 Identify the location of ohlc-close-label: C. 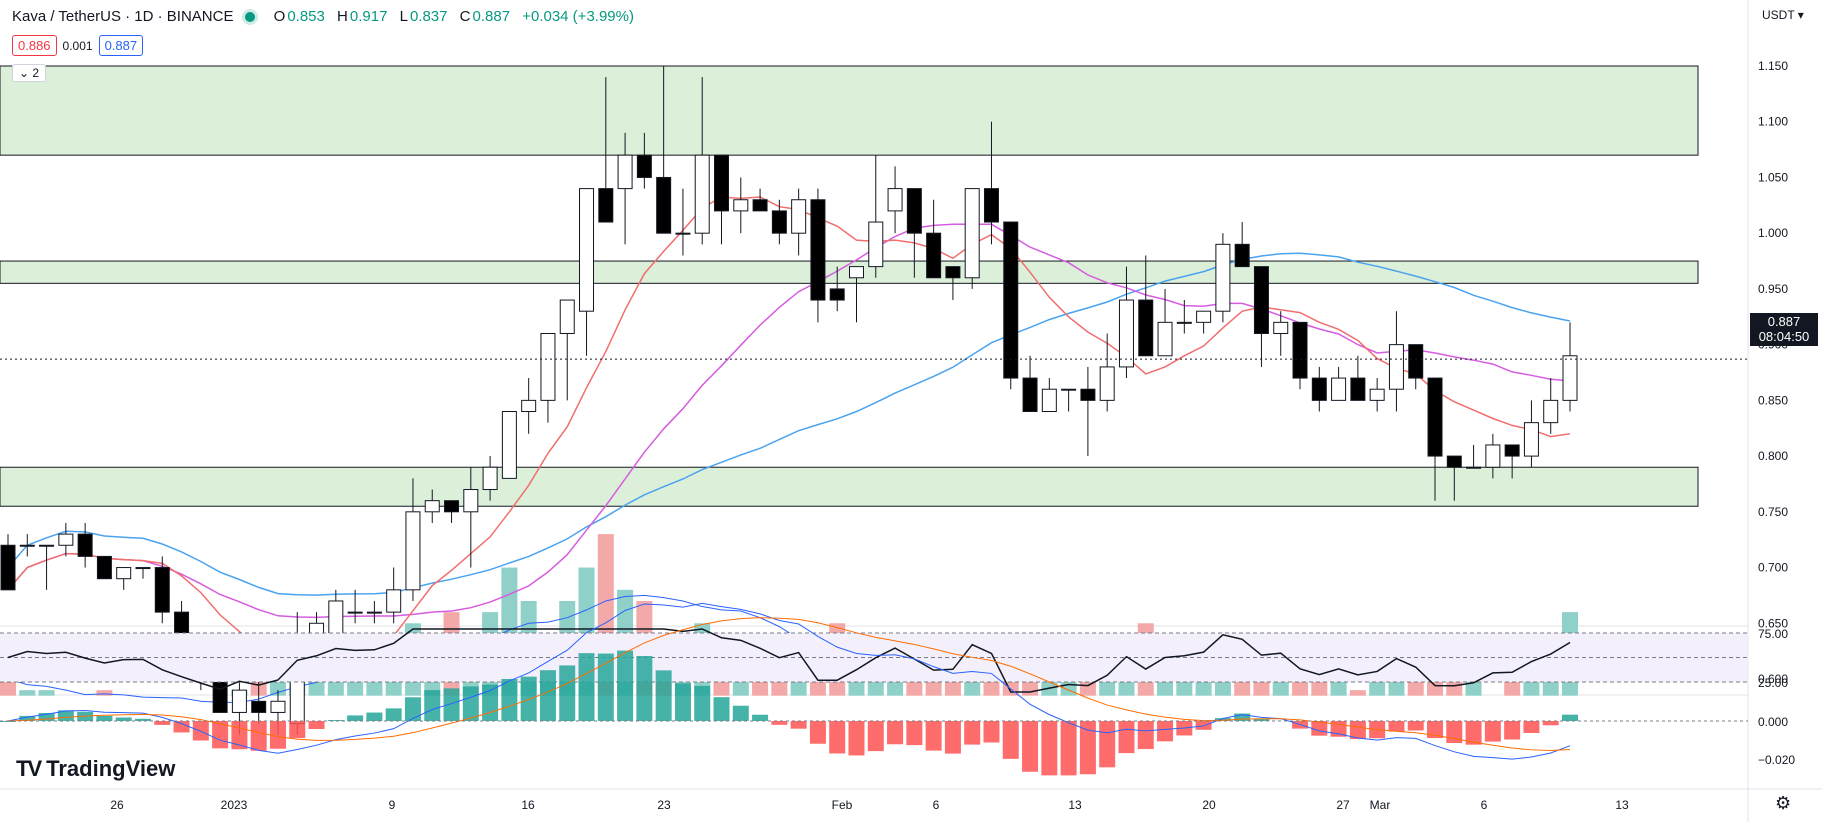
(465, 16).